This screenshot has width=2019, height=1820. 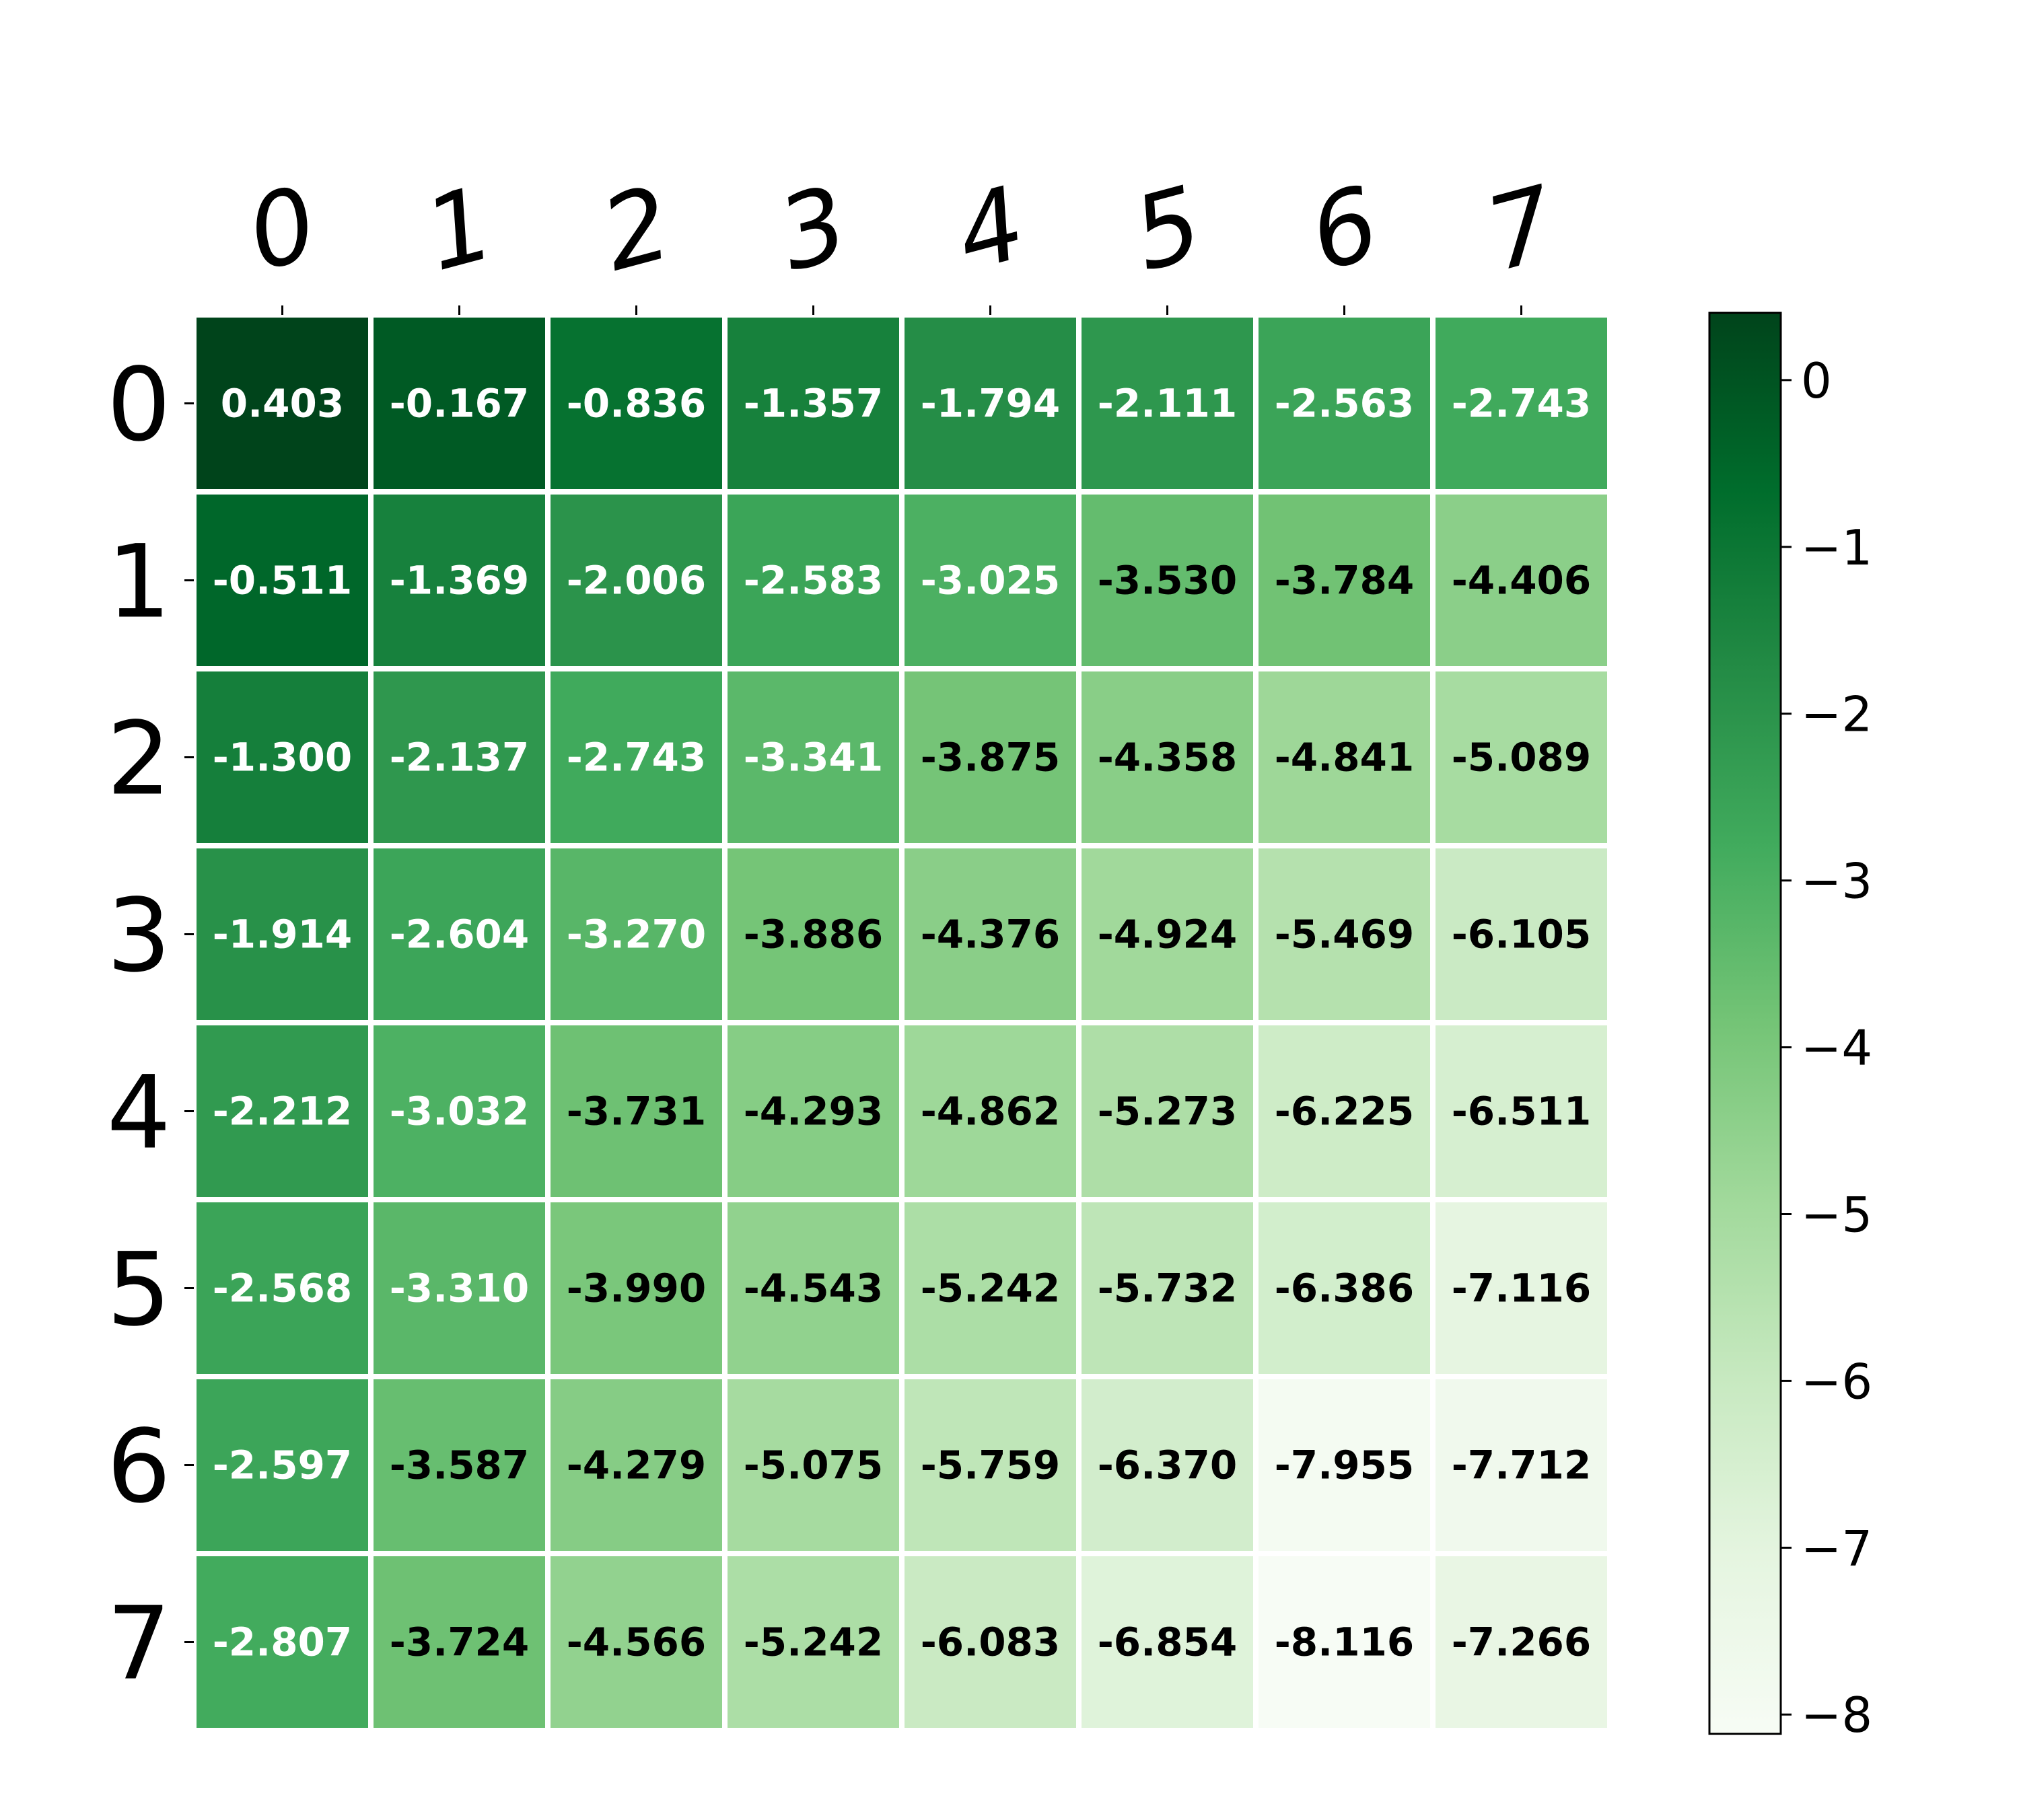 I want to click on cell-value-label-r3-c0: -1.914, so click(x=283, y=934).